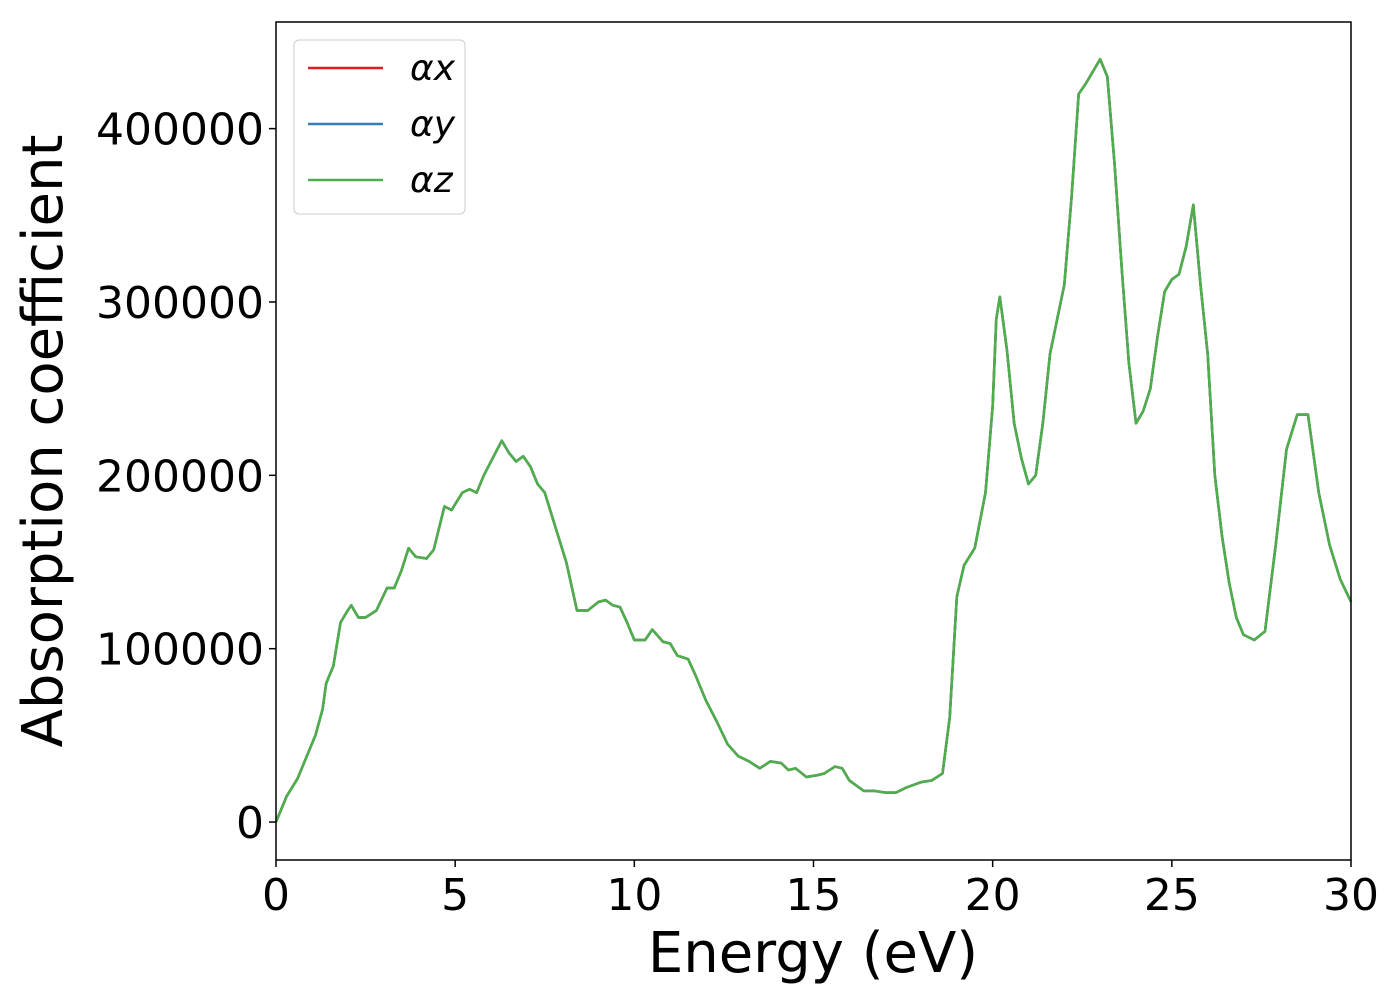 The width and height of the screenshot is (1400, 1000). What do you see at coordinates (276, 895) in the screenshot?
I see `x-tick-label: 0` at bounding box center [276, 895].